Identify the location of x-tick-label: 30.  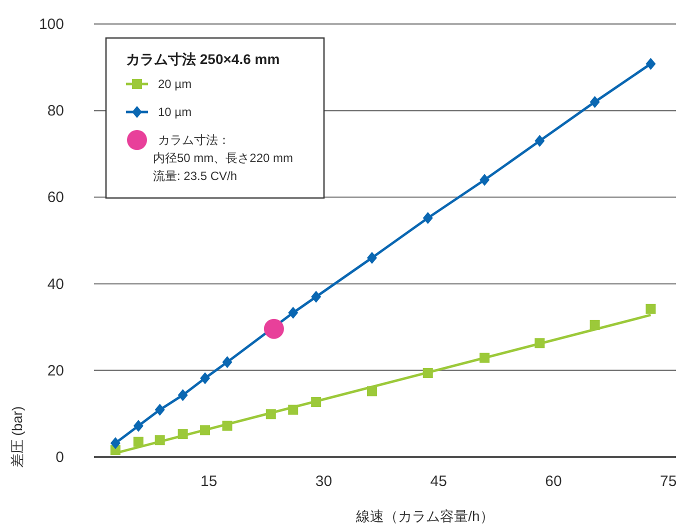
(323, 481).